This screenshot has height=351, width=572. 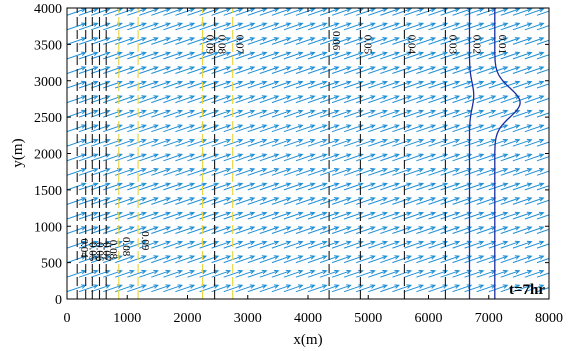 I want to click on y-tick-label: 1000, so click(x=48, y=227).